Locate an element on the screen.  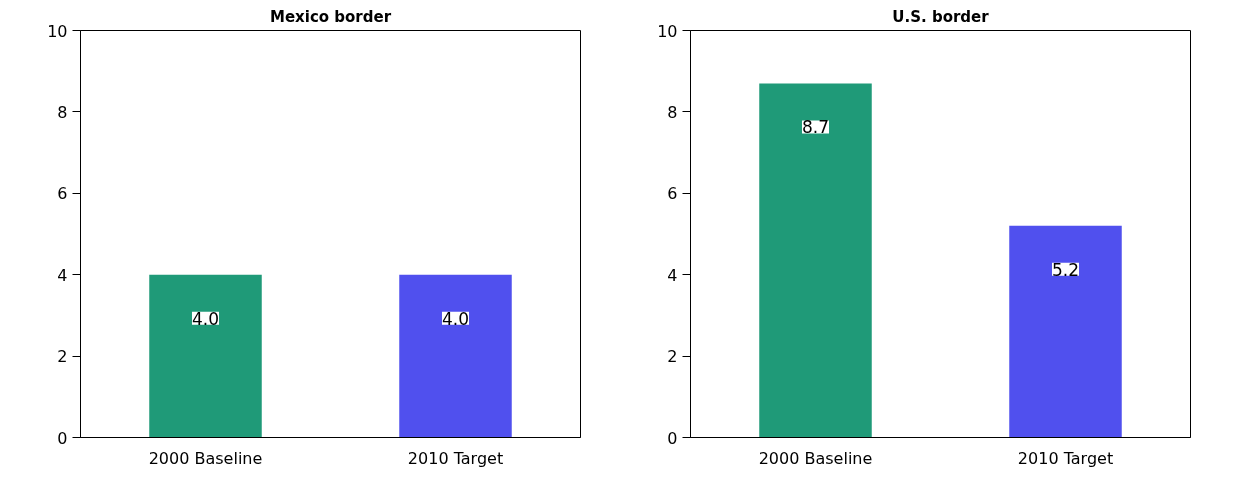
data-label: 5.2 is located at coordinates (1065, 269).